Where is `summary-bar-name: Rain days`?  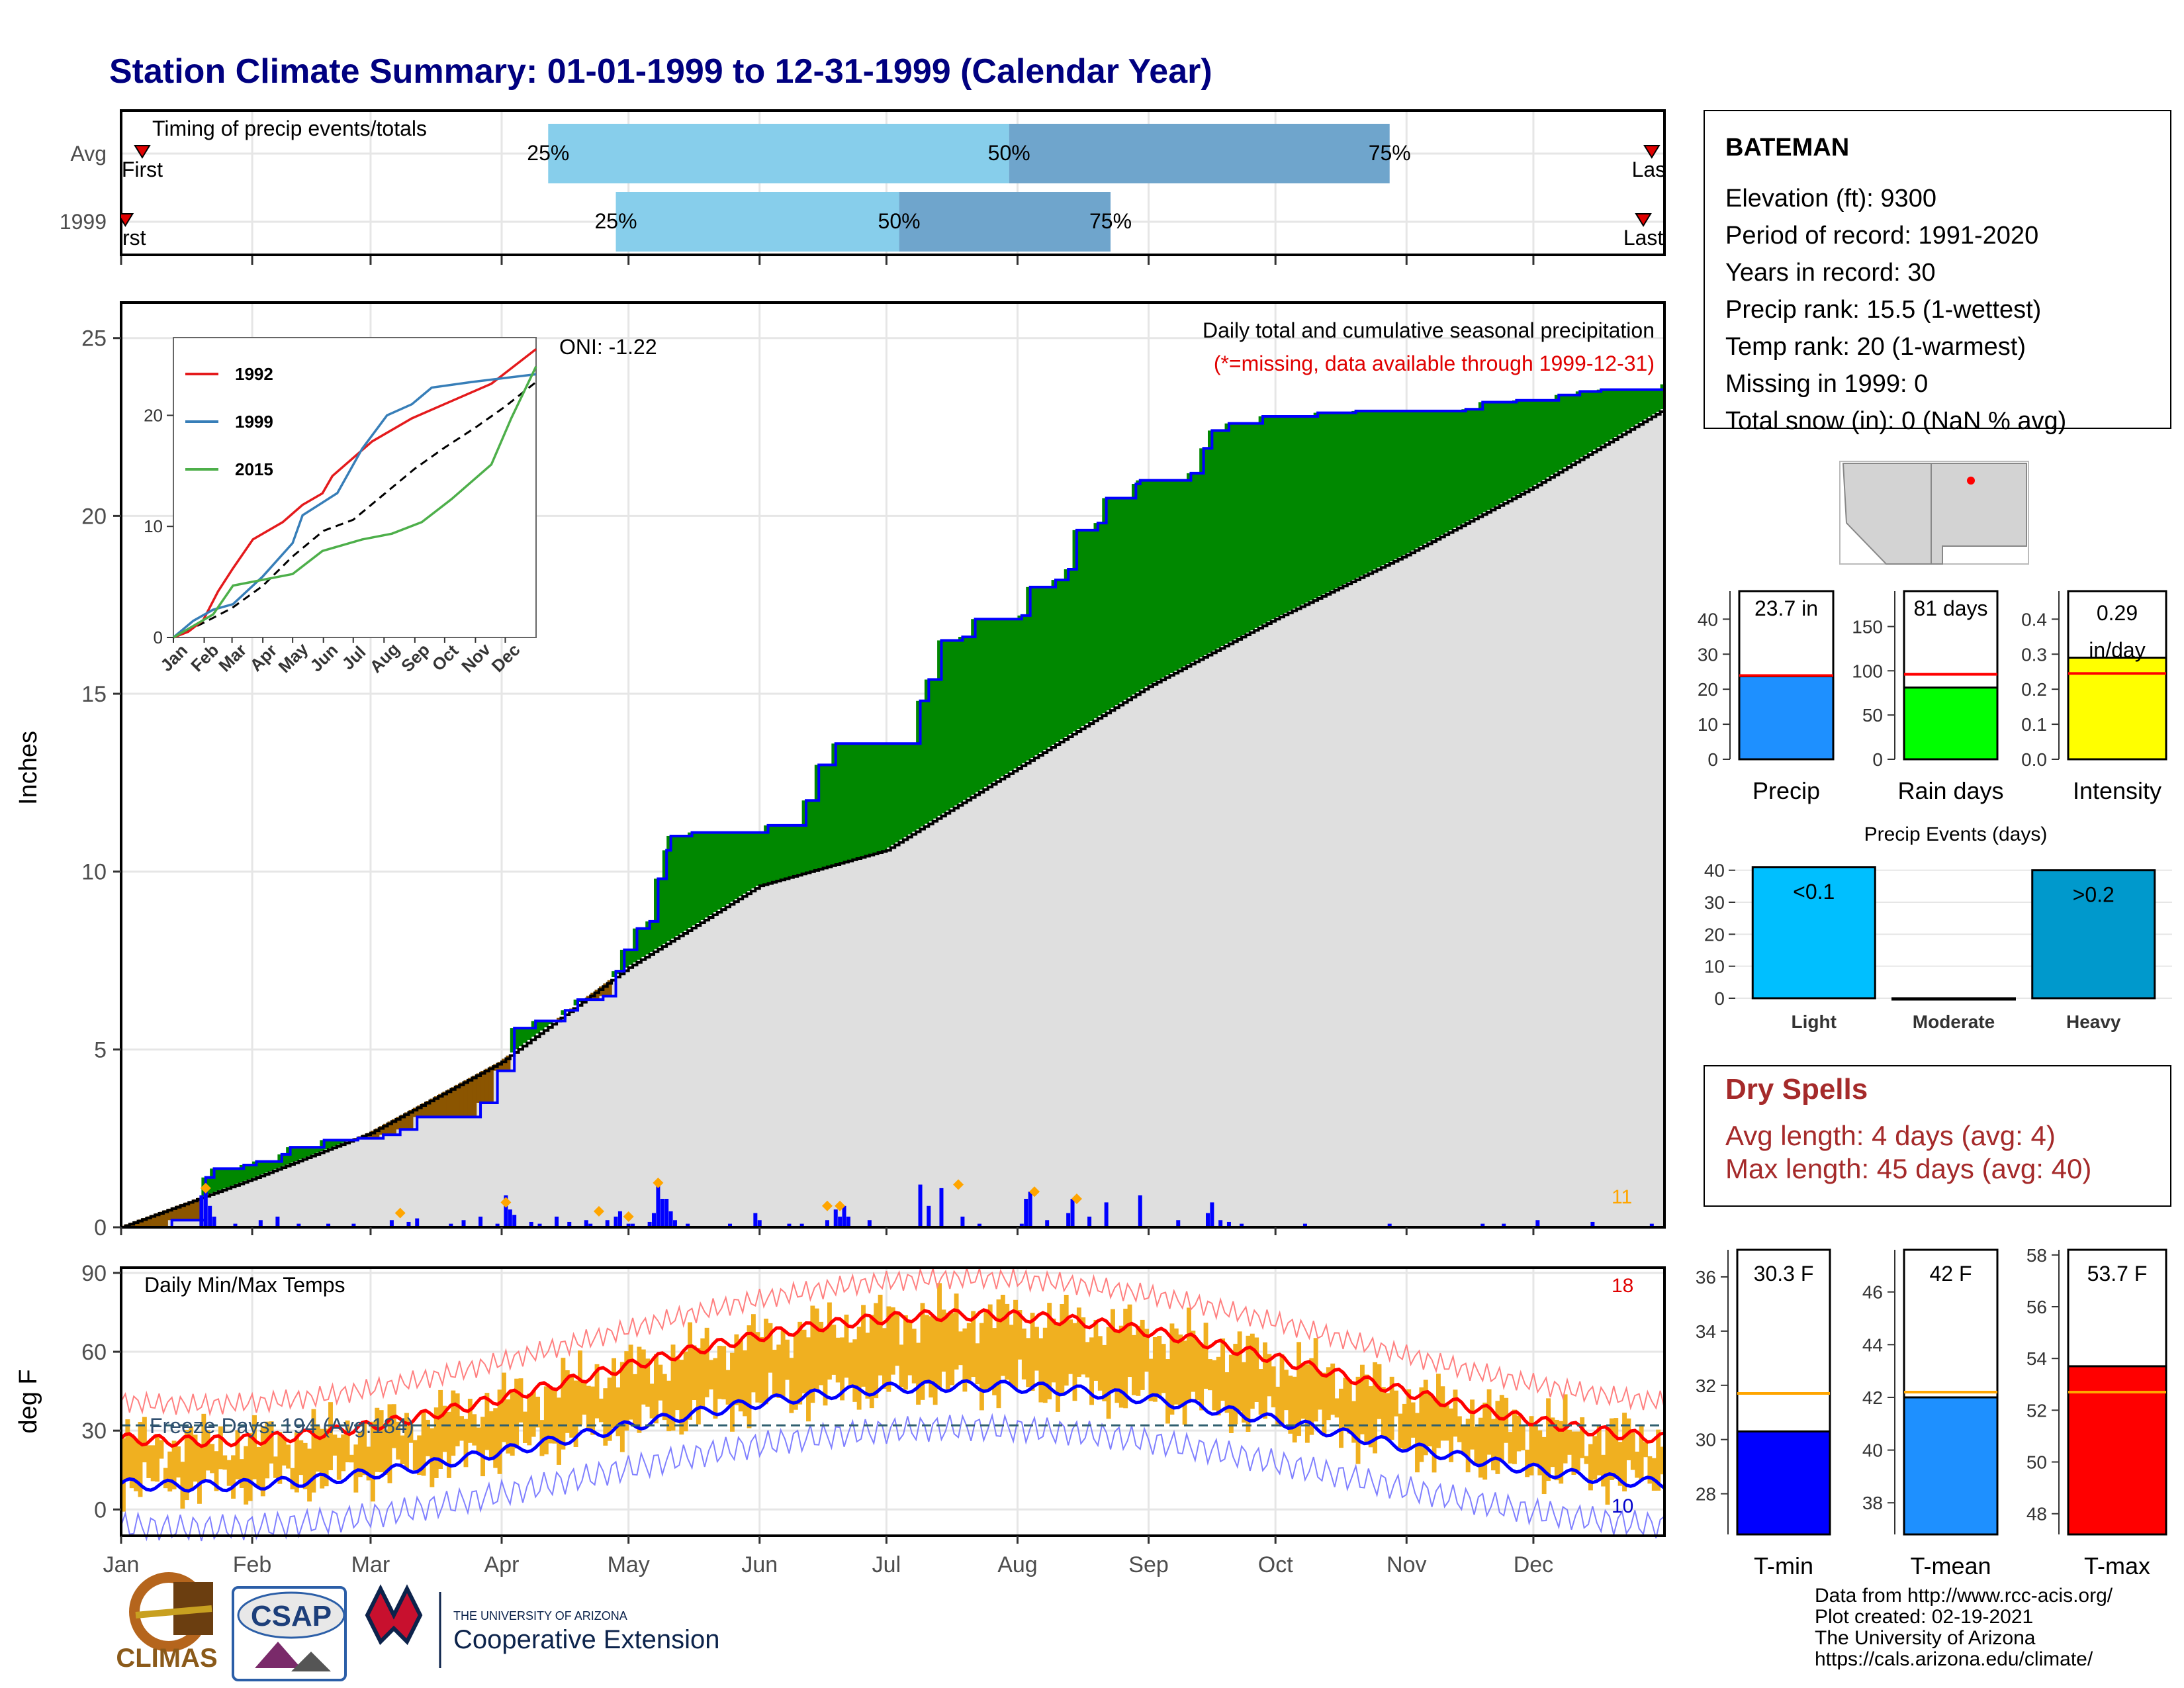
summary-bar-name: Rain days is located at coordinates (1950, 790).